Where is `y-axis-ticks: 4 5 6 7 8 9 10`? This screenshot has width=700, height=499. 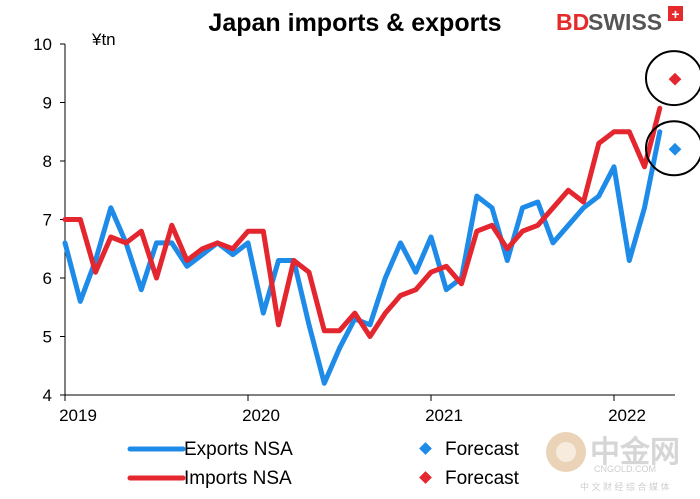
y-axis-ticks: 4 5 6 7 8 9 10 is located at coordinates (49, 220).